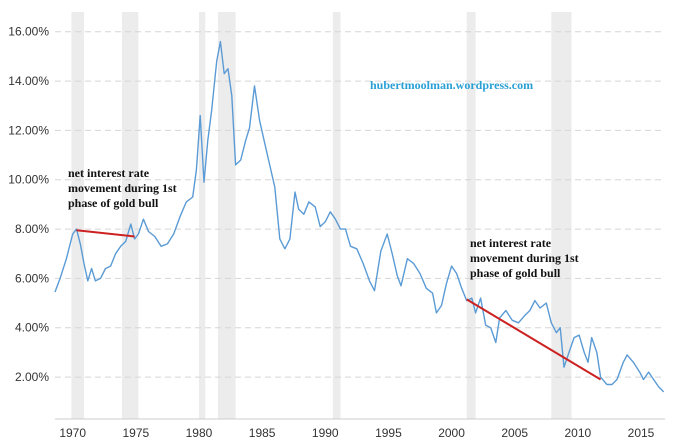 The width and height of the screenshot is (700, 442). What do you see at coordinates (511, 243) in the screenshot?
I see `annotation-2-line-1: net interest rate` at bounding box center [511, 243].